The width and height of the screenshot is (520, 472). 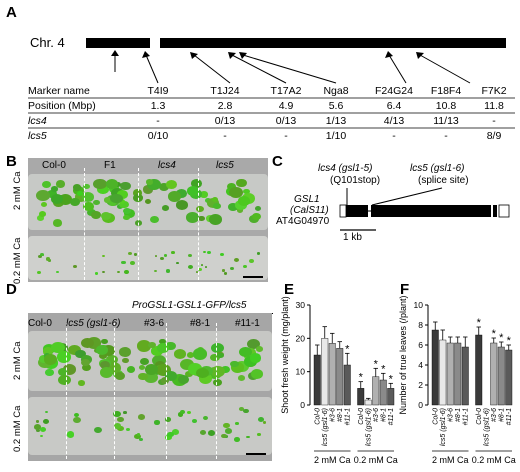 I want to click on panel-label-c: C, so click(x=277, y=161).